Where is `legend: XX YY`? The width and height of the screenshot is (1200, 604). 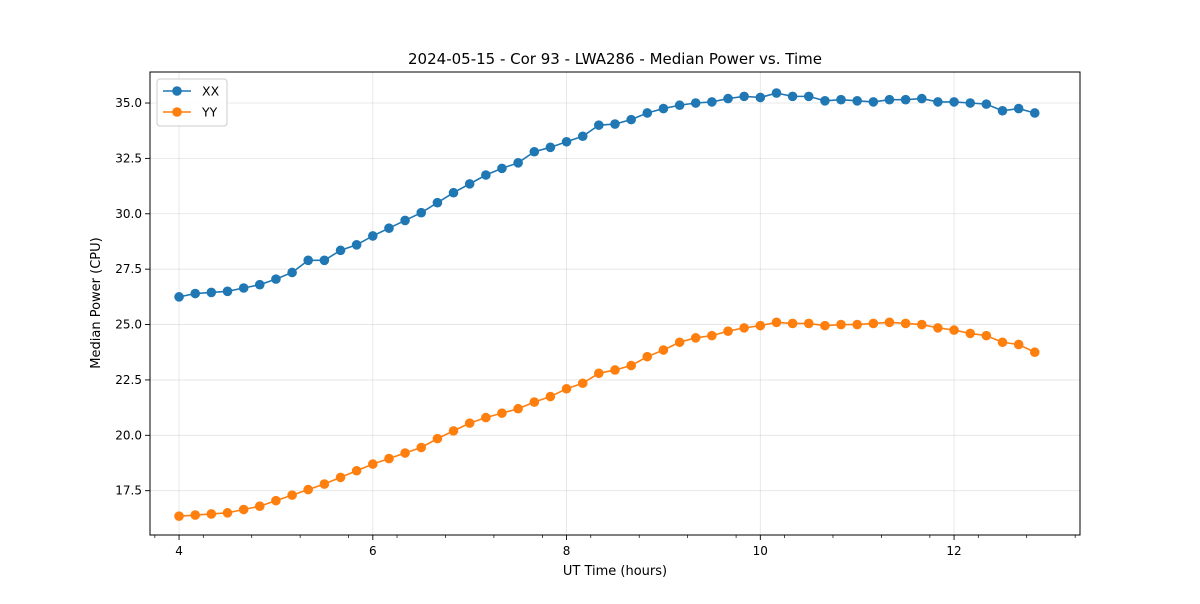 legend: XX YY is located at coordinates (192, 102).